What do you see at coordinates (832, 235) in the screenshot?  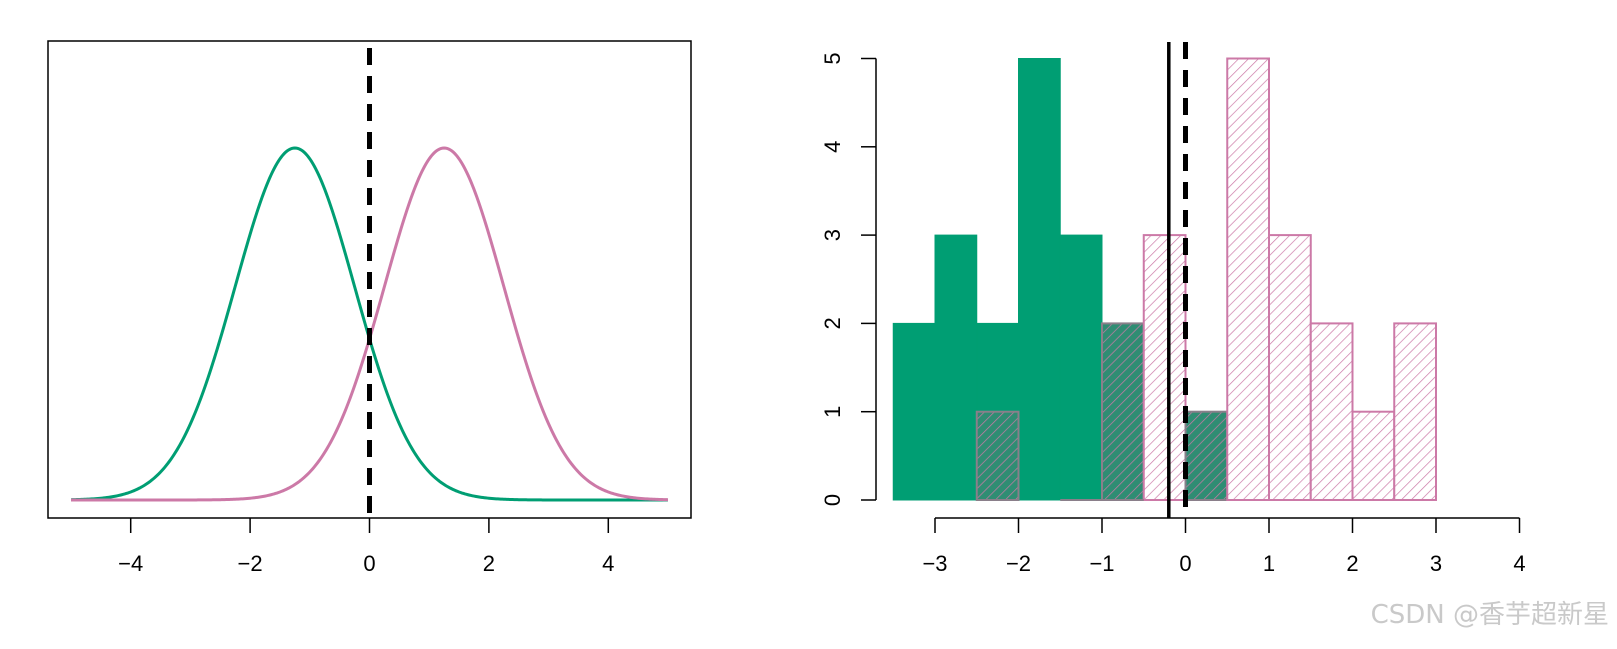 I see `y-tick-label: 3` at bounding box center [832, 235].